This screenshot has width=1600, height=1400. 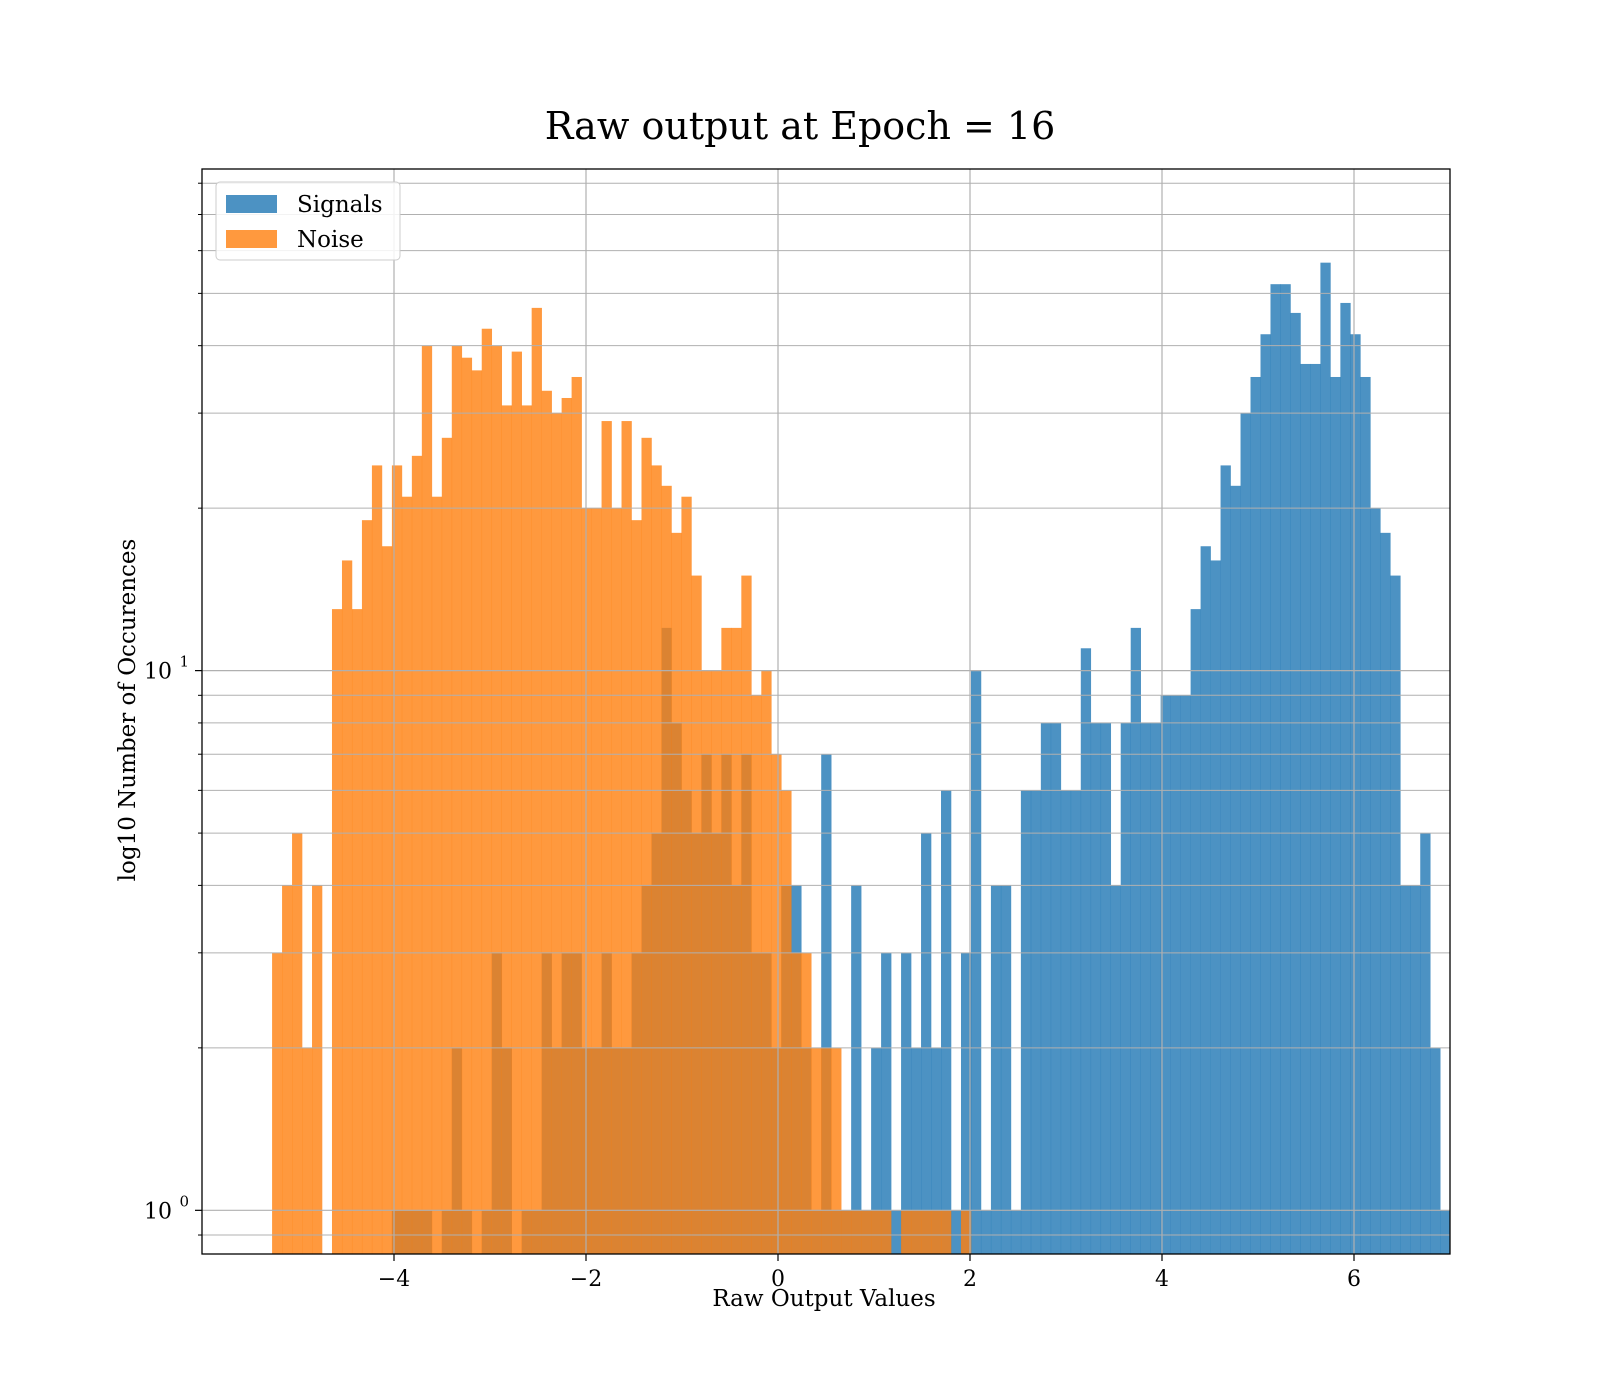 I want to click on x-tick-label: −4, so click(x=394, y=1279).